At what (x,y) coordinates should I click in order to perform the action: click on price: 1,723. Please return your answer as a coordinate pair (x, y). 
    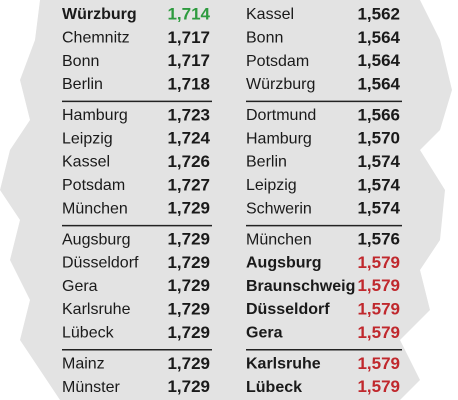
    Looking at the image, I should click on (188, 114).